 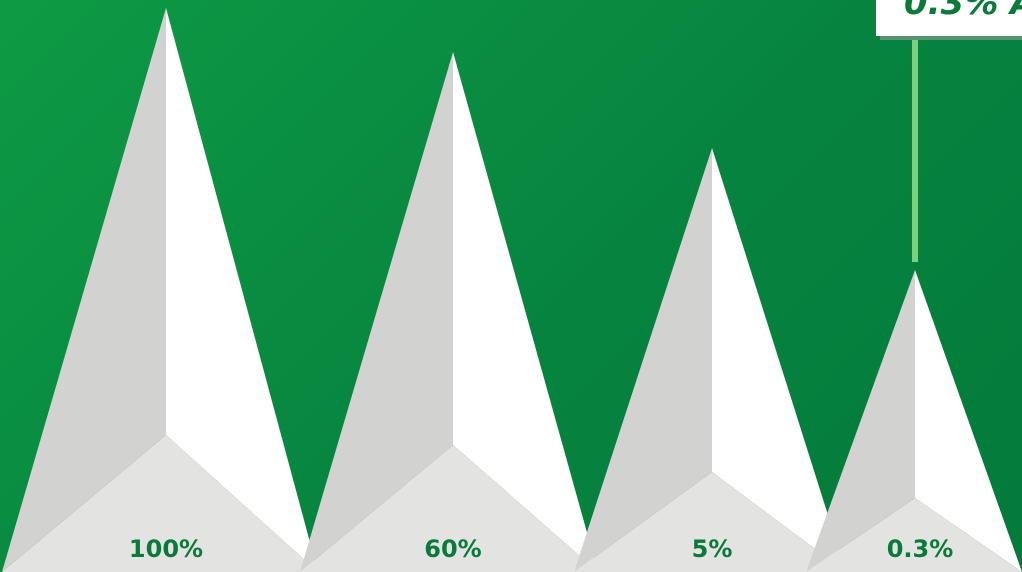 I want to click on data-labels-group: 100% 60% 5% 0.3%, so click(x=541, y=549).